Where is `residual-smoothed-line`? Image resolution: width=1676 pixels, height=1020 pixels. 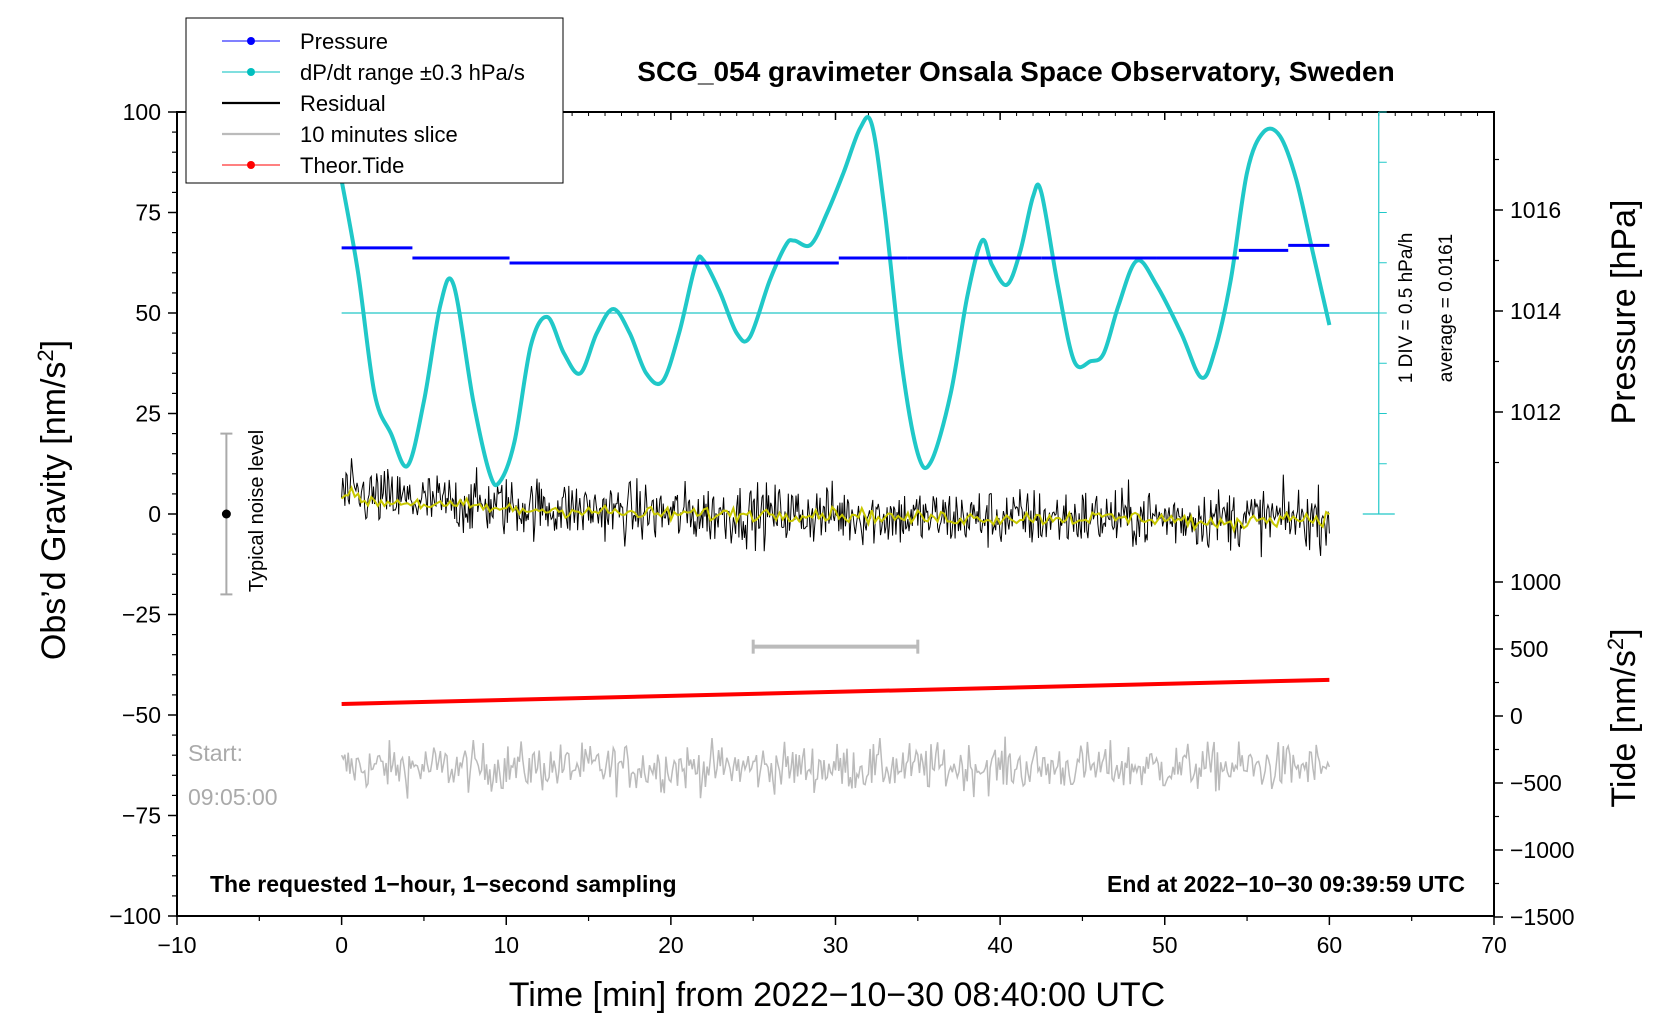 residual-smoothed-line is located at coordinates (835, 509).